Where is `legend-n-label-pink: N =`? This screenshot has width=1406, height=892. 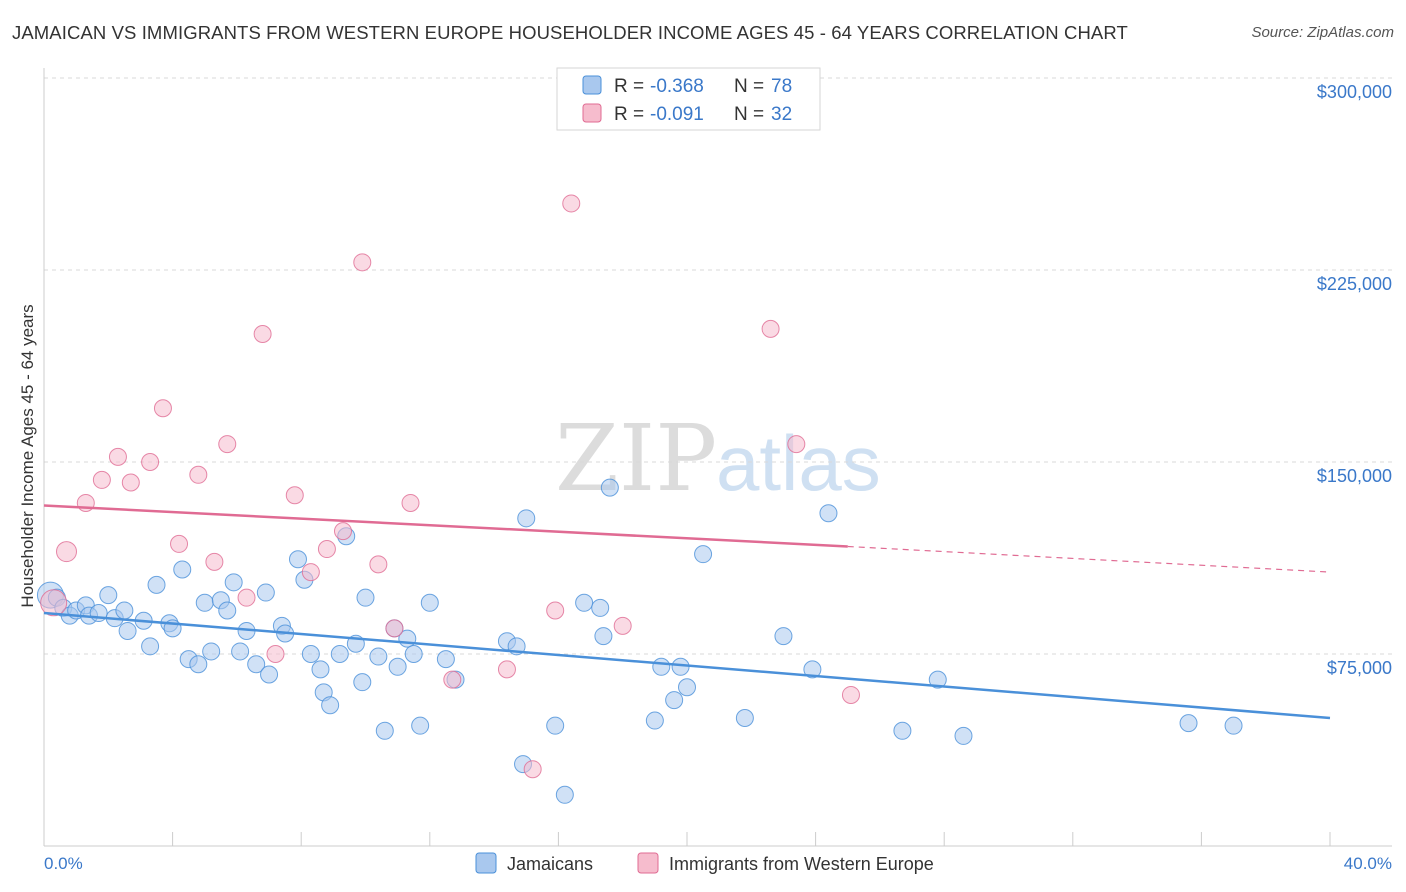 legend-n-label-pink: N = is located at coordinates (749, 114).